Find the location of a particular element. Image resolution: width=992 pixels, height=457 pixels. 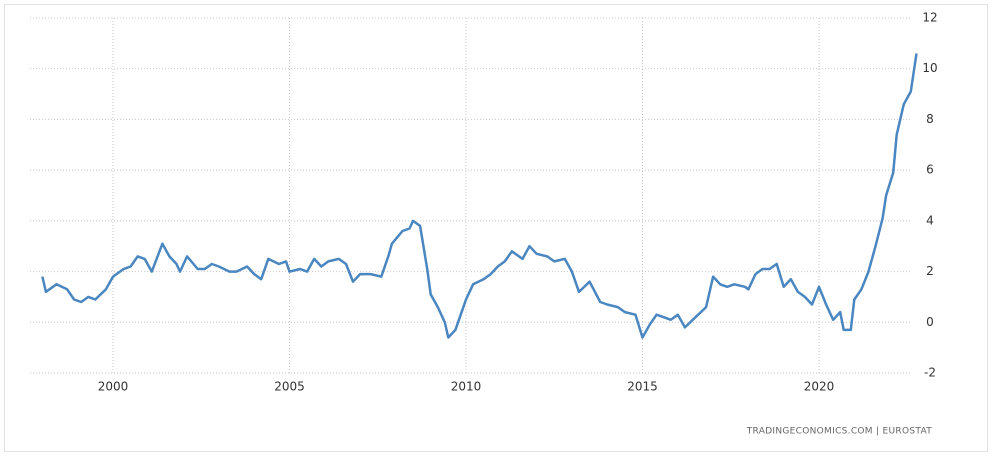

x-tick-label: 2020 is located at coordinates (819, 387).